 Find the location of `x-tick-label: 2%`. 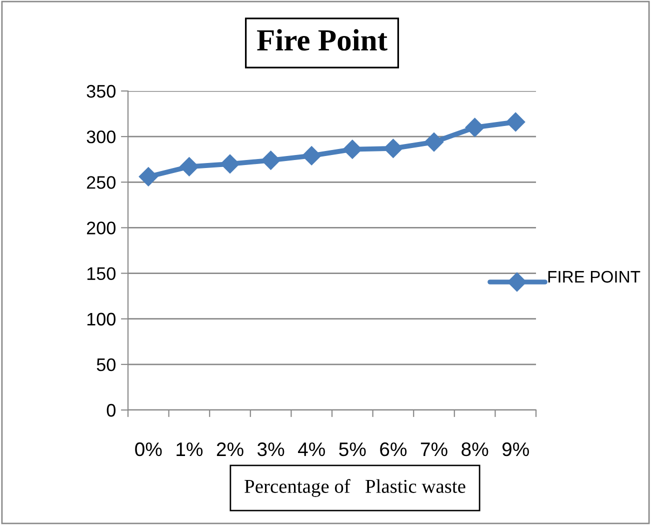

x-tick-label: 2% is located at coordinates (230, 449).